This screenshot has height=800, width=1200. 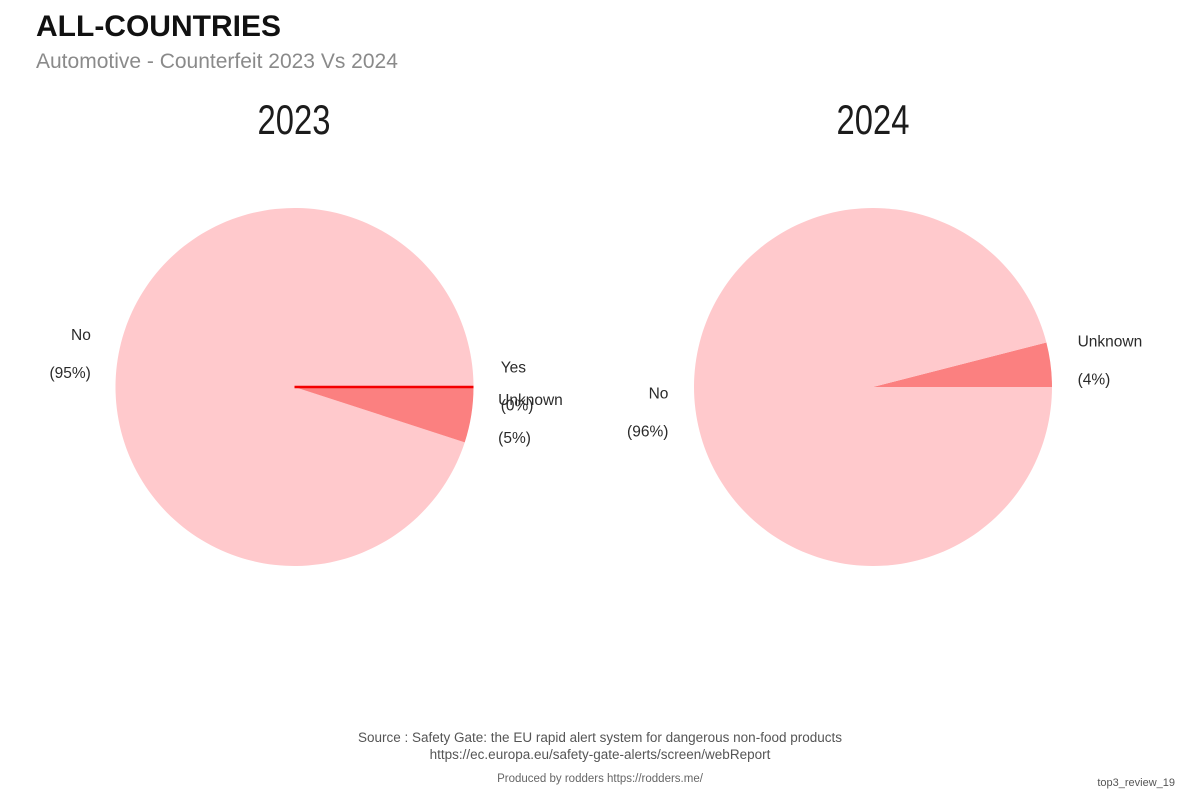 What do you see at coordinates (530, 419) in the screenshot?
I see `slice-label-unknown: Unknown (5%)` at bounding box center [530, 419].